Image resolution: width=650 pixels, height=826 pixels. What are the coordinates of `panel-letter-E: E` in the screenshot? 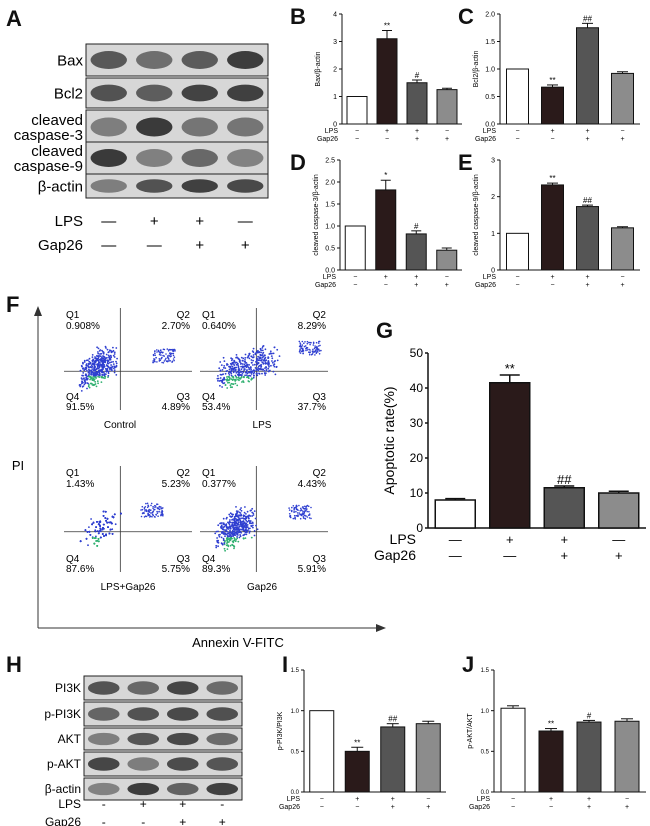 It's located at (465, 162).